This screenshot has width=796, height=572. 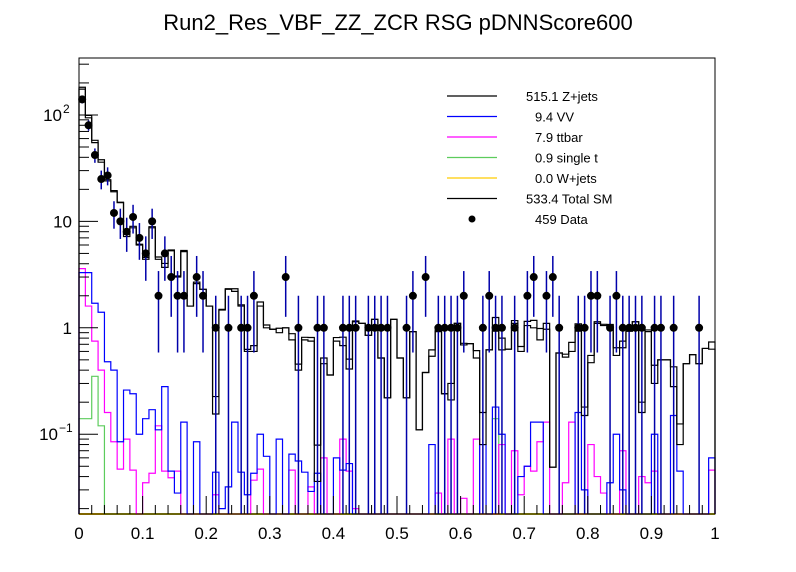 I want to click on x-tick-label: 0.4, so click(x=334, y=533).